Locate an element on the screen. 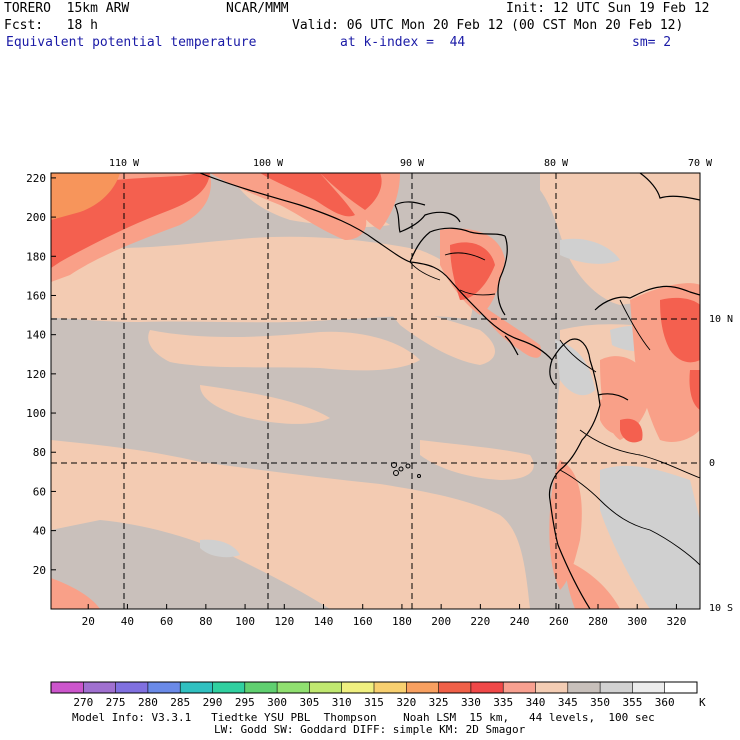 This screenshot has width=740, height=740. x-tick-label: 160 is located at coordinates (363, 621).